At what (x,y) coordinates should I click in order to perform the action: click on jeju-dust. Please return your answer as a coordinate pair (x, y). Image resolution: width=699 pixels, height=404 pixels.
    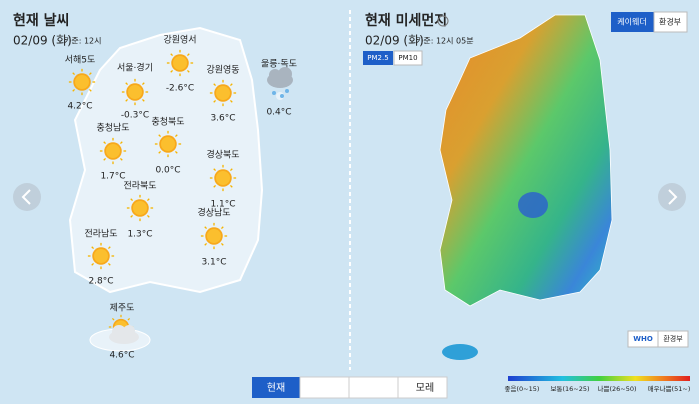
    Looking at the image, I should click on (460, 352).